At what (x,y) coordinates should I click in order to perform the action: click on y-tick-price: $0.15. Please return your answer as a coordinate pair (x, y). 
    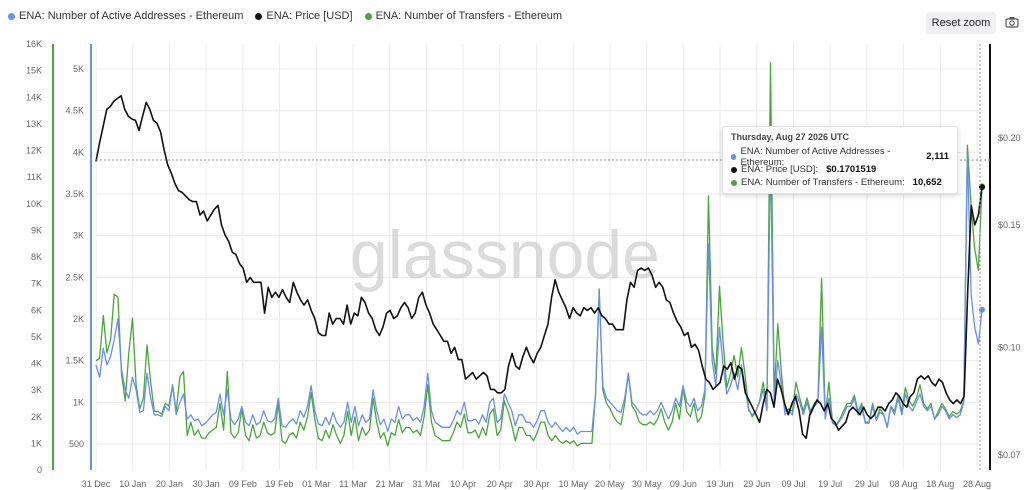
    Looking at the image, I should click on (1009, 225).